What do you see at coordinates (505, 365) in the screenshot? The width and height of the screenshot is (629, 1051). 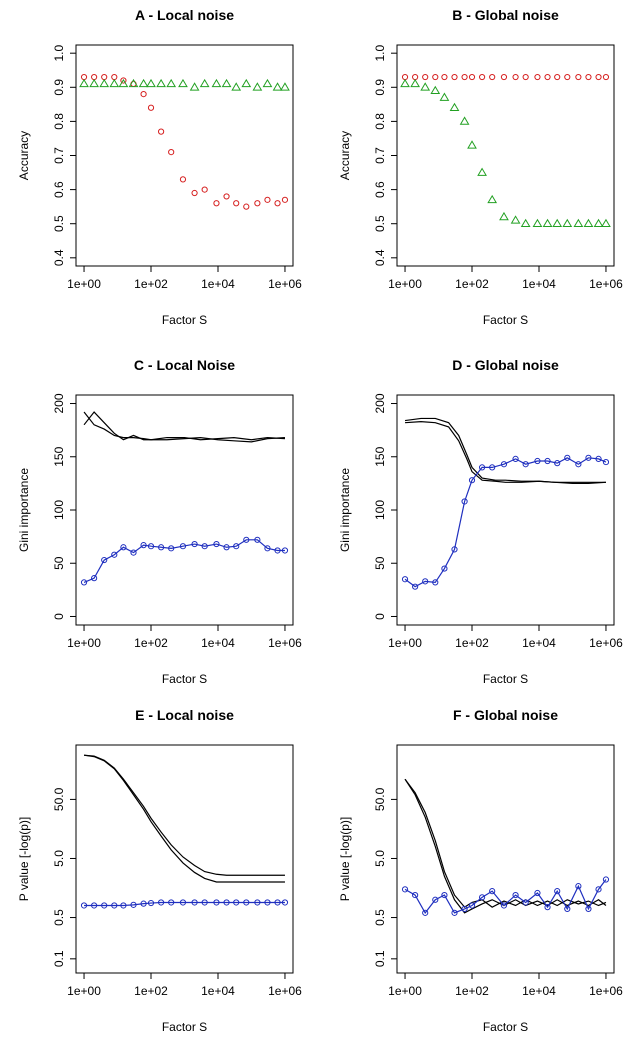 I see `chart-title: D - Global noise` at bounding box center [505, 365].